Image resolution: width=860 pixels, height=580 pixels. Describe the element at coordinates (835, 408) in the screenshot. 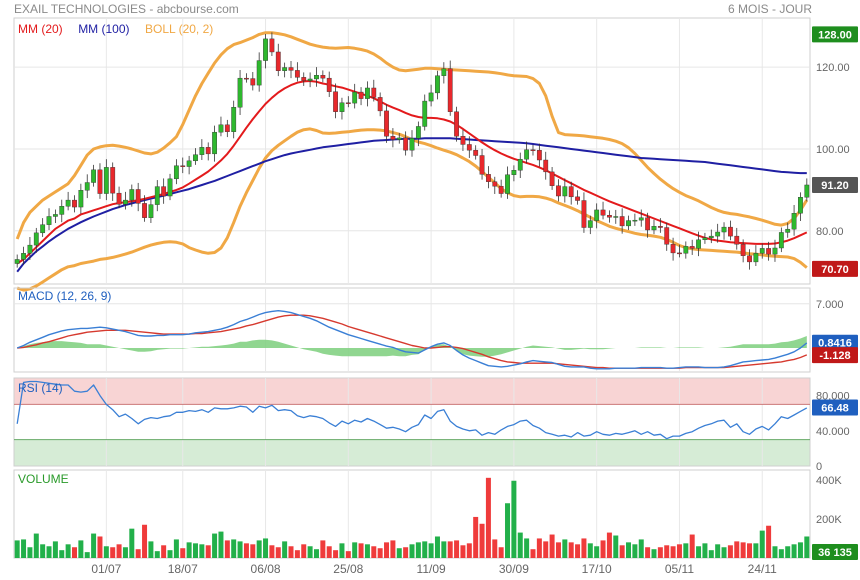

I see `rsi-badge-label: 66.48` at that location.